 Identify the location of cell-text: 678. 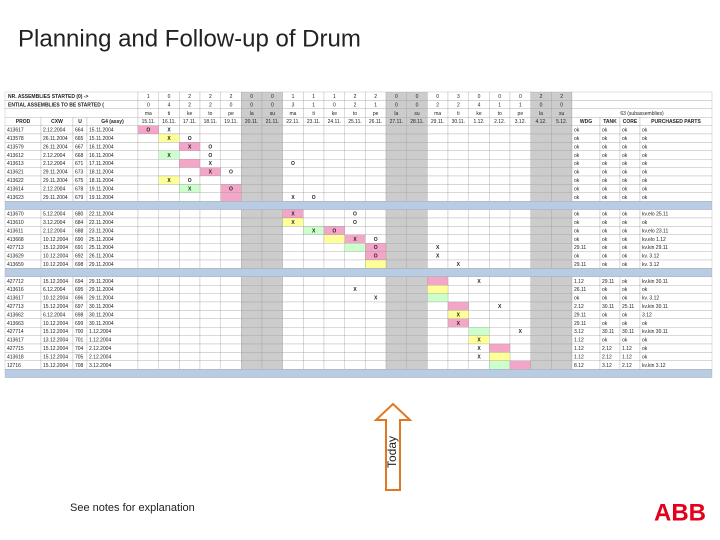
(79, 189).